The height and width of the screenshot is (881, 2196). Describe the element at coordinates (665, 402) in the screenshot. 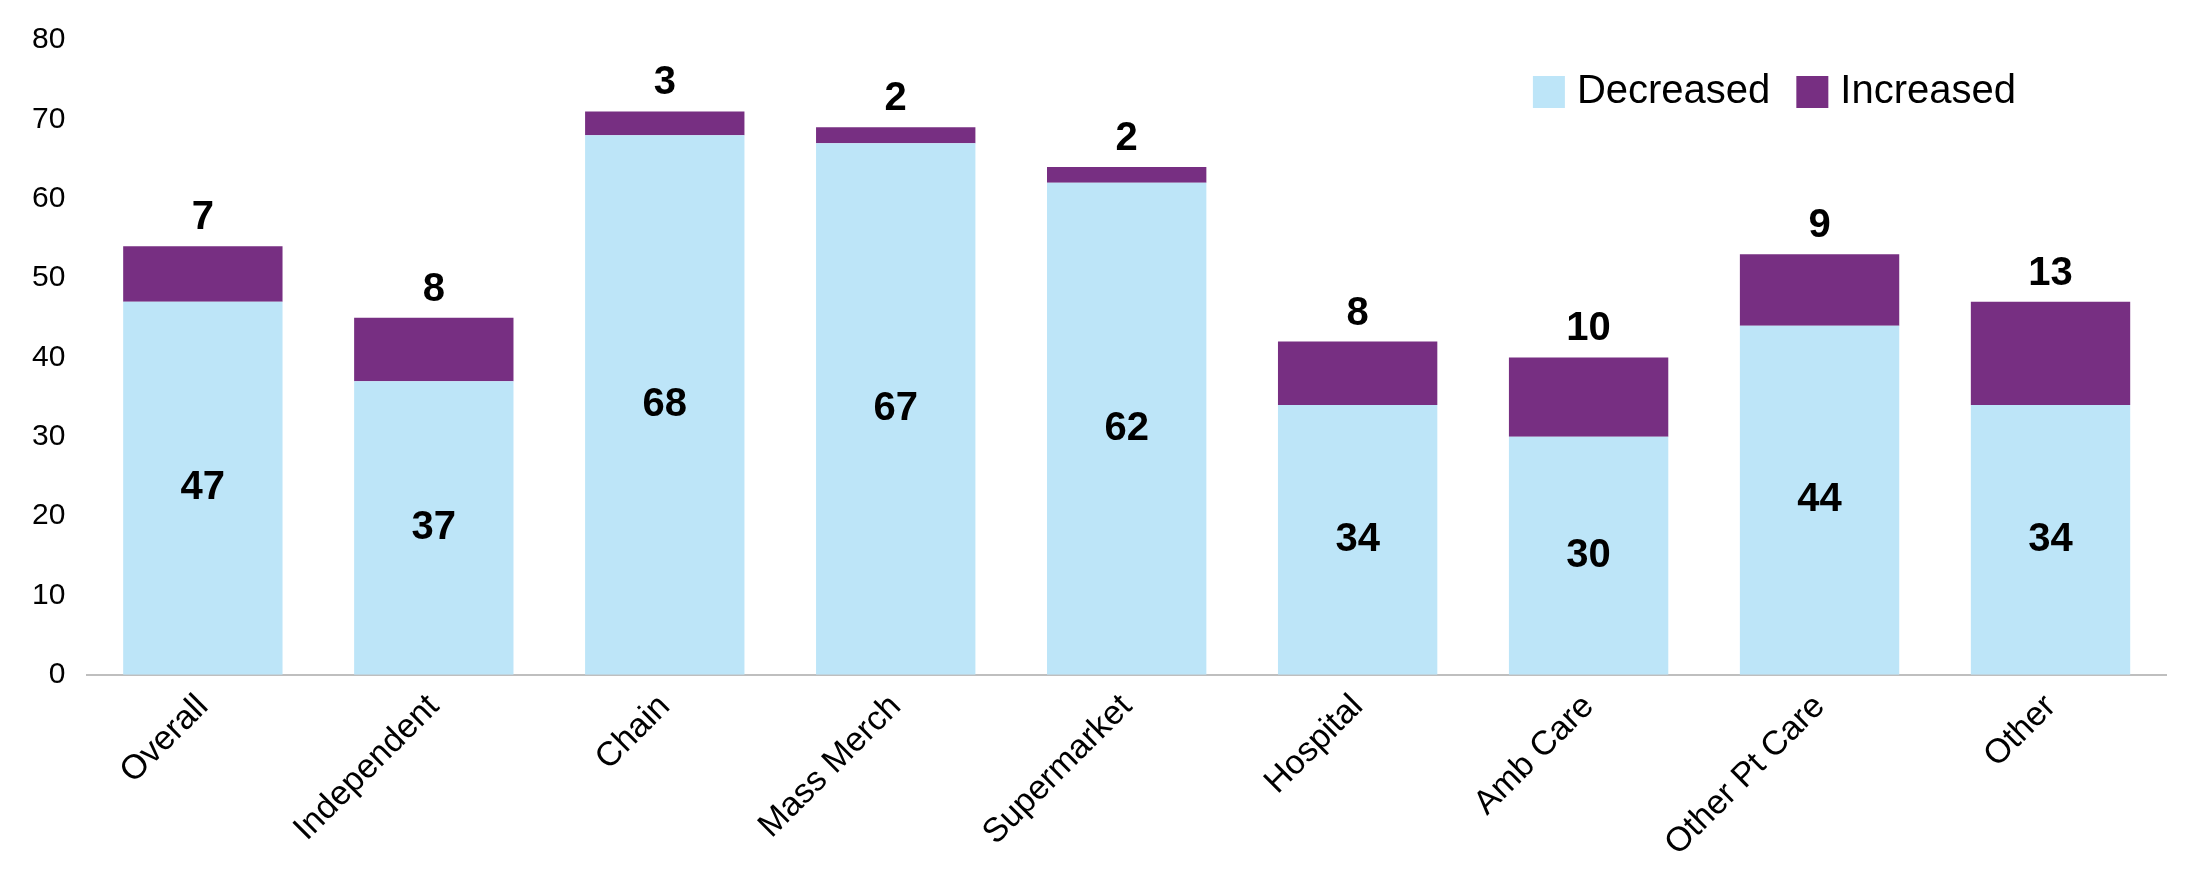

I see `data-label: 68` at that location.